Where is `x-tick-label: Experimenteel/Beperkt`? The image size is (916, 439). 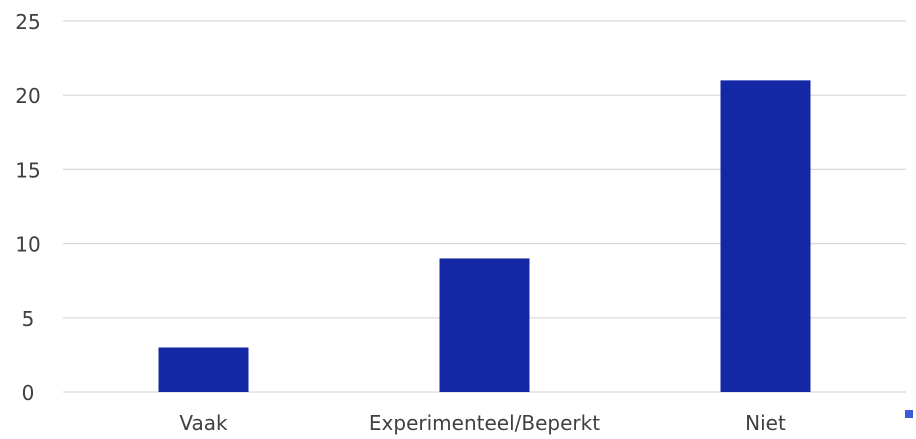 x-tick-label: Experimenteel/Beperkt is located at coordinates (484, 423).